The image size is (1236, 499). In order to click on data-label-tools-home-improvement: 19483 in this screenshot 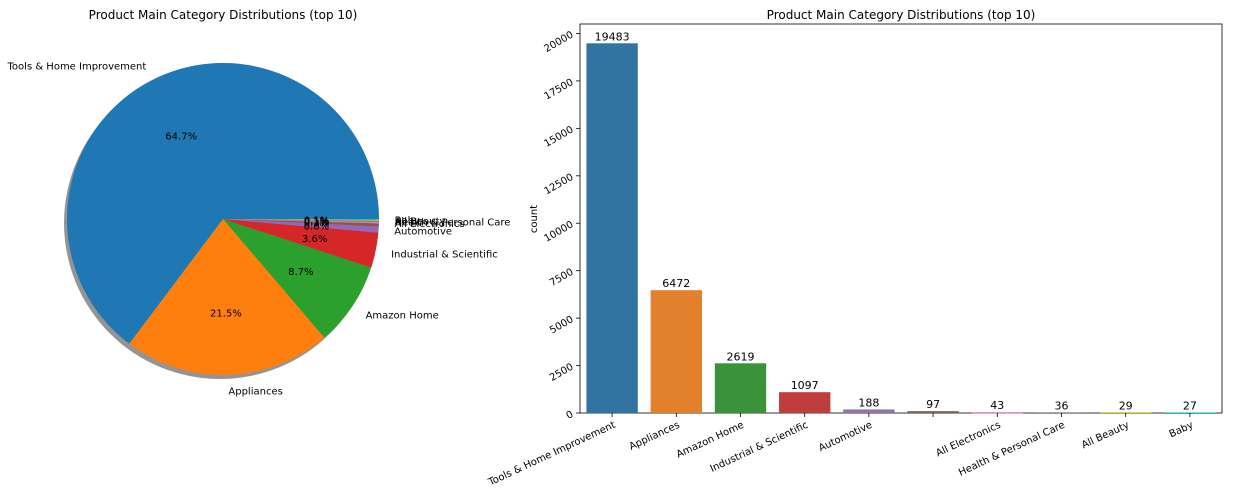, I will do `click(612, 36)`.